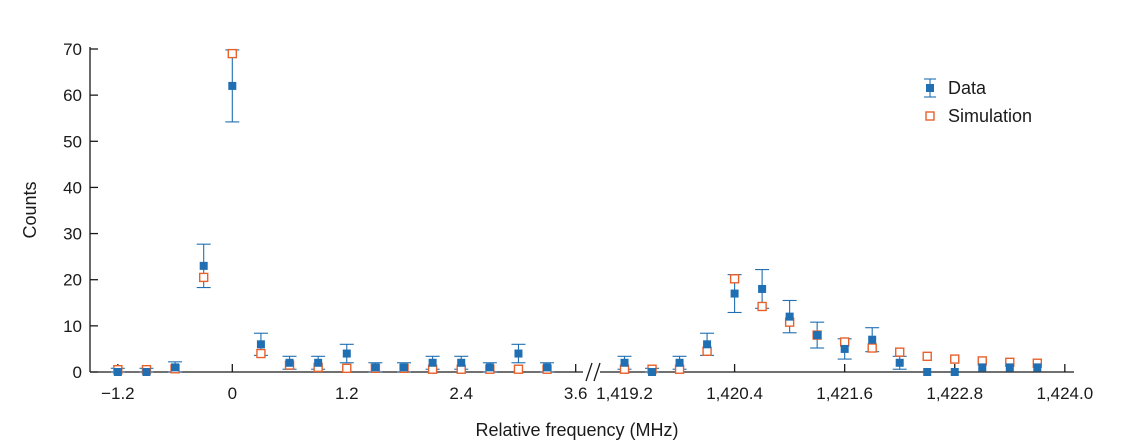 This screenshot has width=1132, height=448. Describe the element at coordinates (624, 393) in the screenshot. I see `x-tick-label: 1,419.2` at that location.